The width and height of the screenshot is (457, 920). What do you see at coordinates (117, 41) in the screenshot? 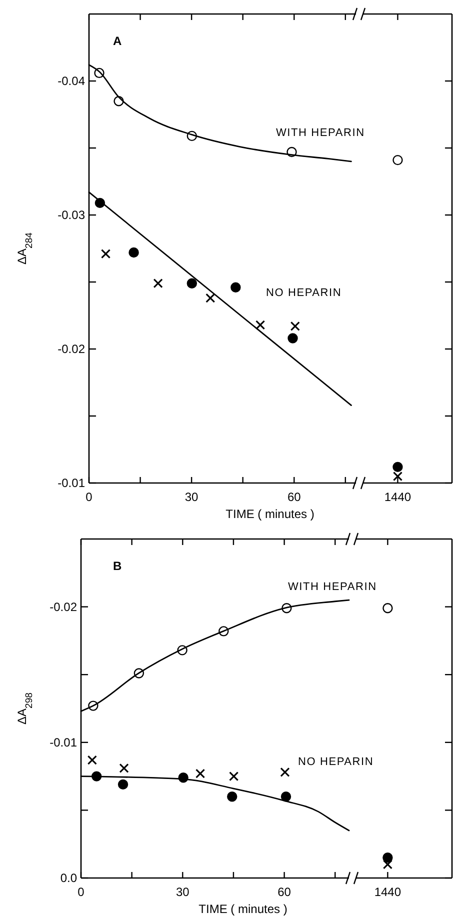
I see `text: A` at bounding box center [117, 41].